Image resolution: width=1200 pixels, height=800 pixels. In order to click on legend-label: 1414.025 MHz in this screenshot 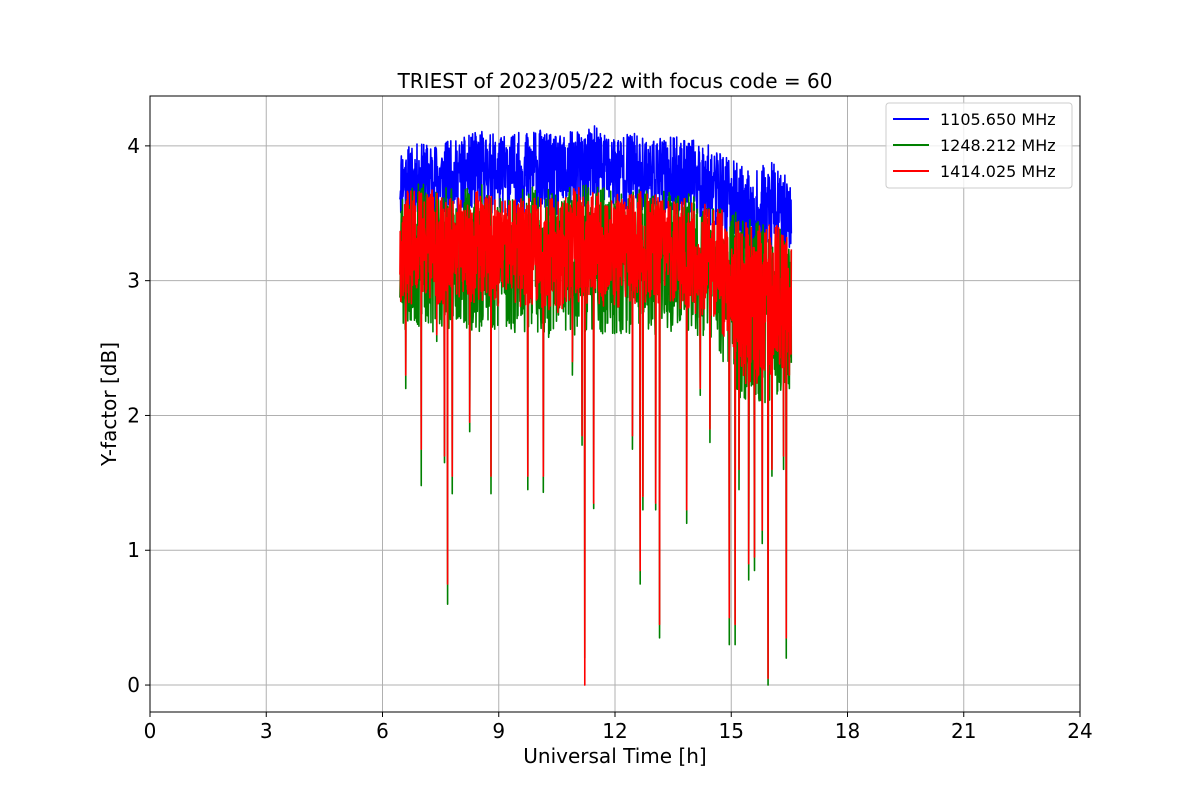, I will do `click(998, 171)`.